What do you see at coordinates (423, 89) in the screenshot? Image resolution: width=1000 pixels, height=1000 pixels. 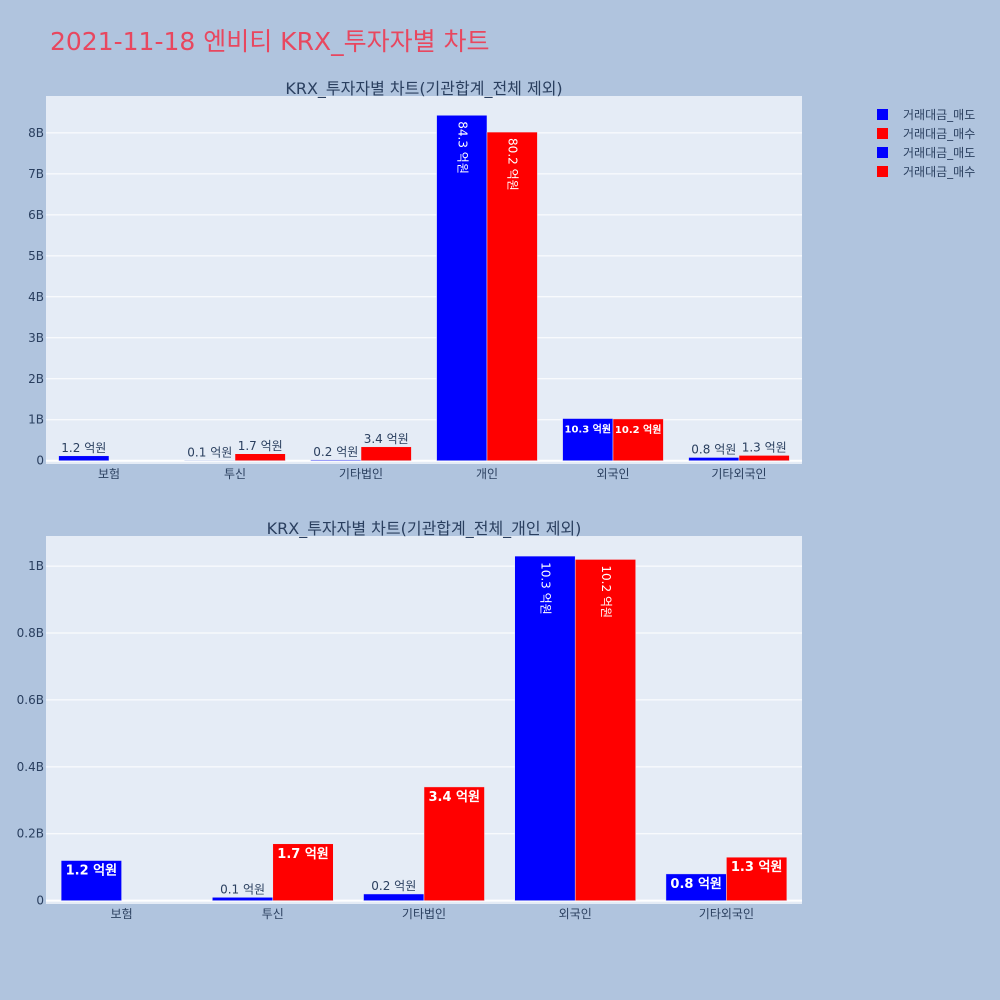 I see `chart-title: KRX_투자자별 차트(기관합계_전체 제외)` at bounding box center [423, 89].